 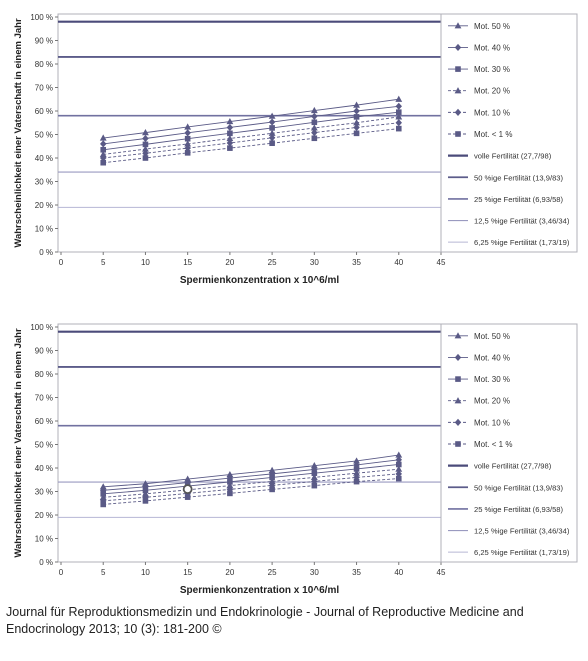 I want to click on top-legend-label: Mot. < 1 %, so click(x=493, y=134).